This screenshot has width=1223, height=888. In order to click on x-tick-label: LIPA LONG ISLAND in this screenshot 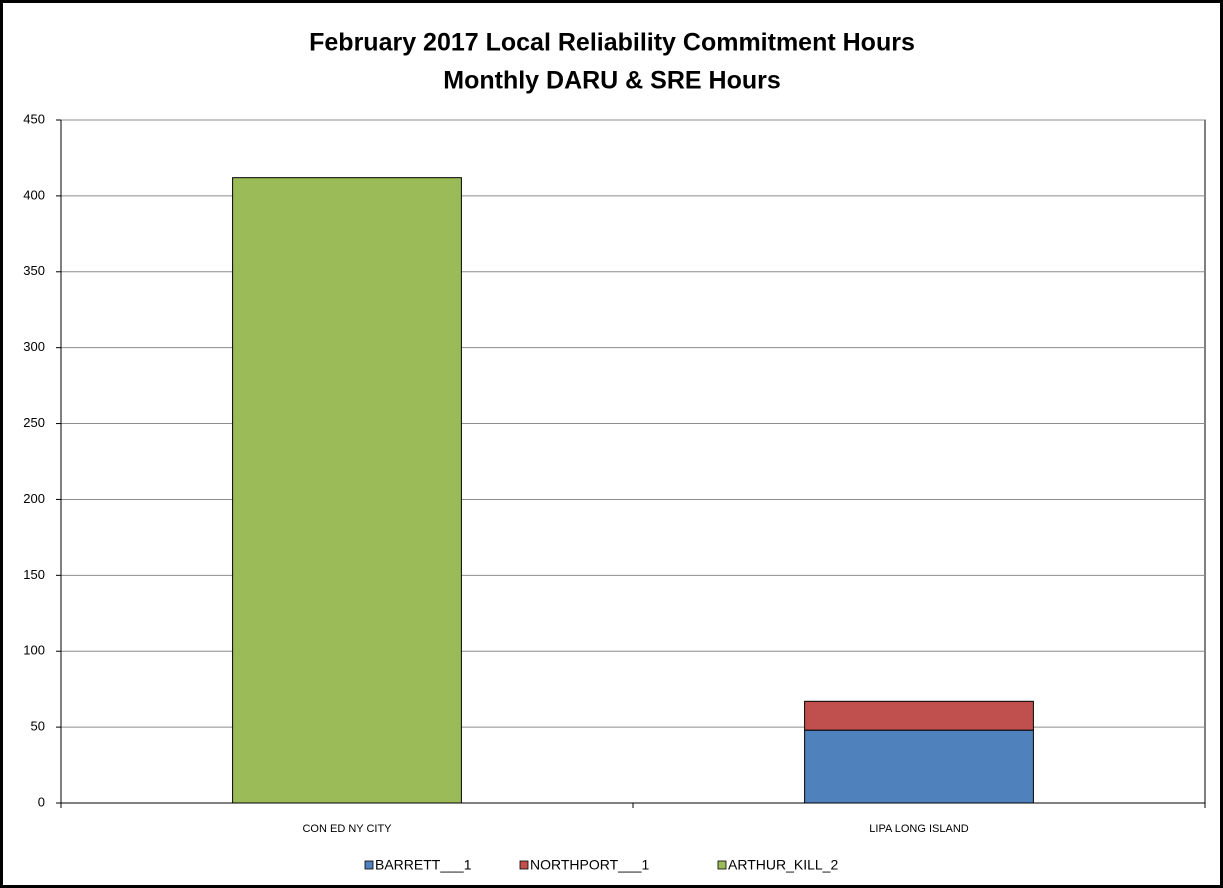, I will do `click(919, 829)`.